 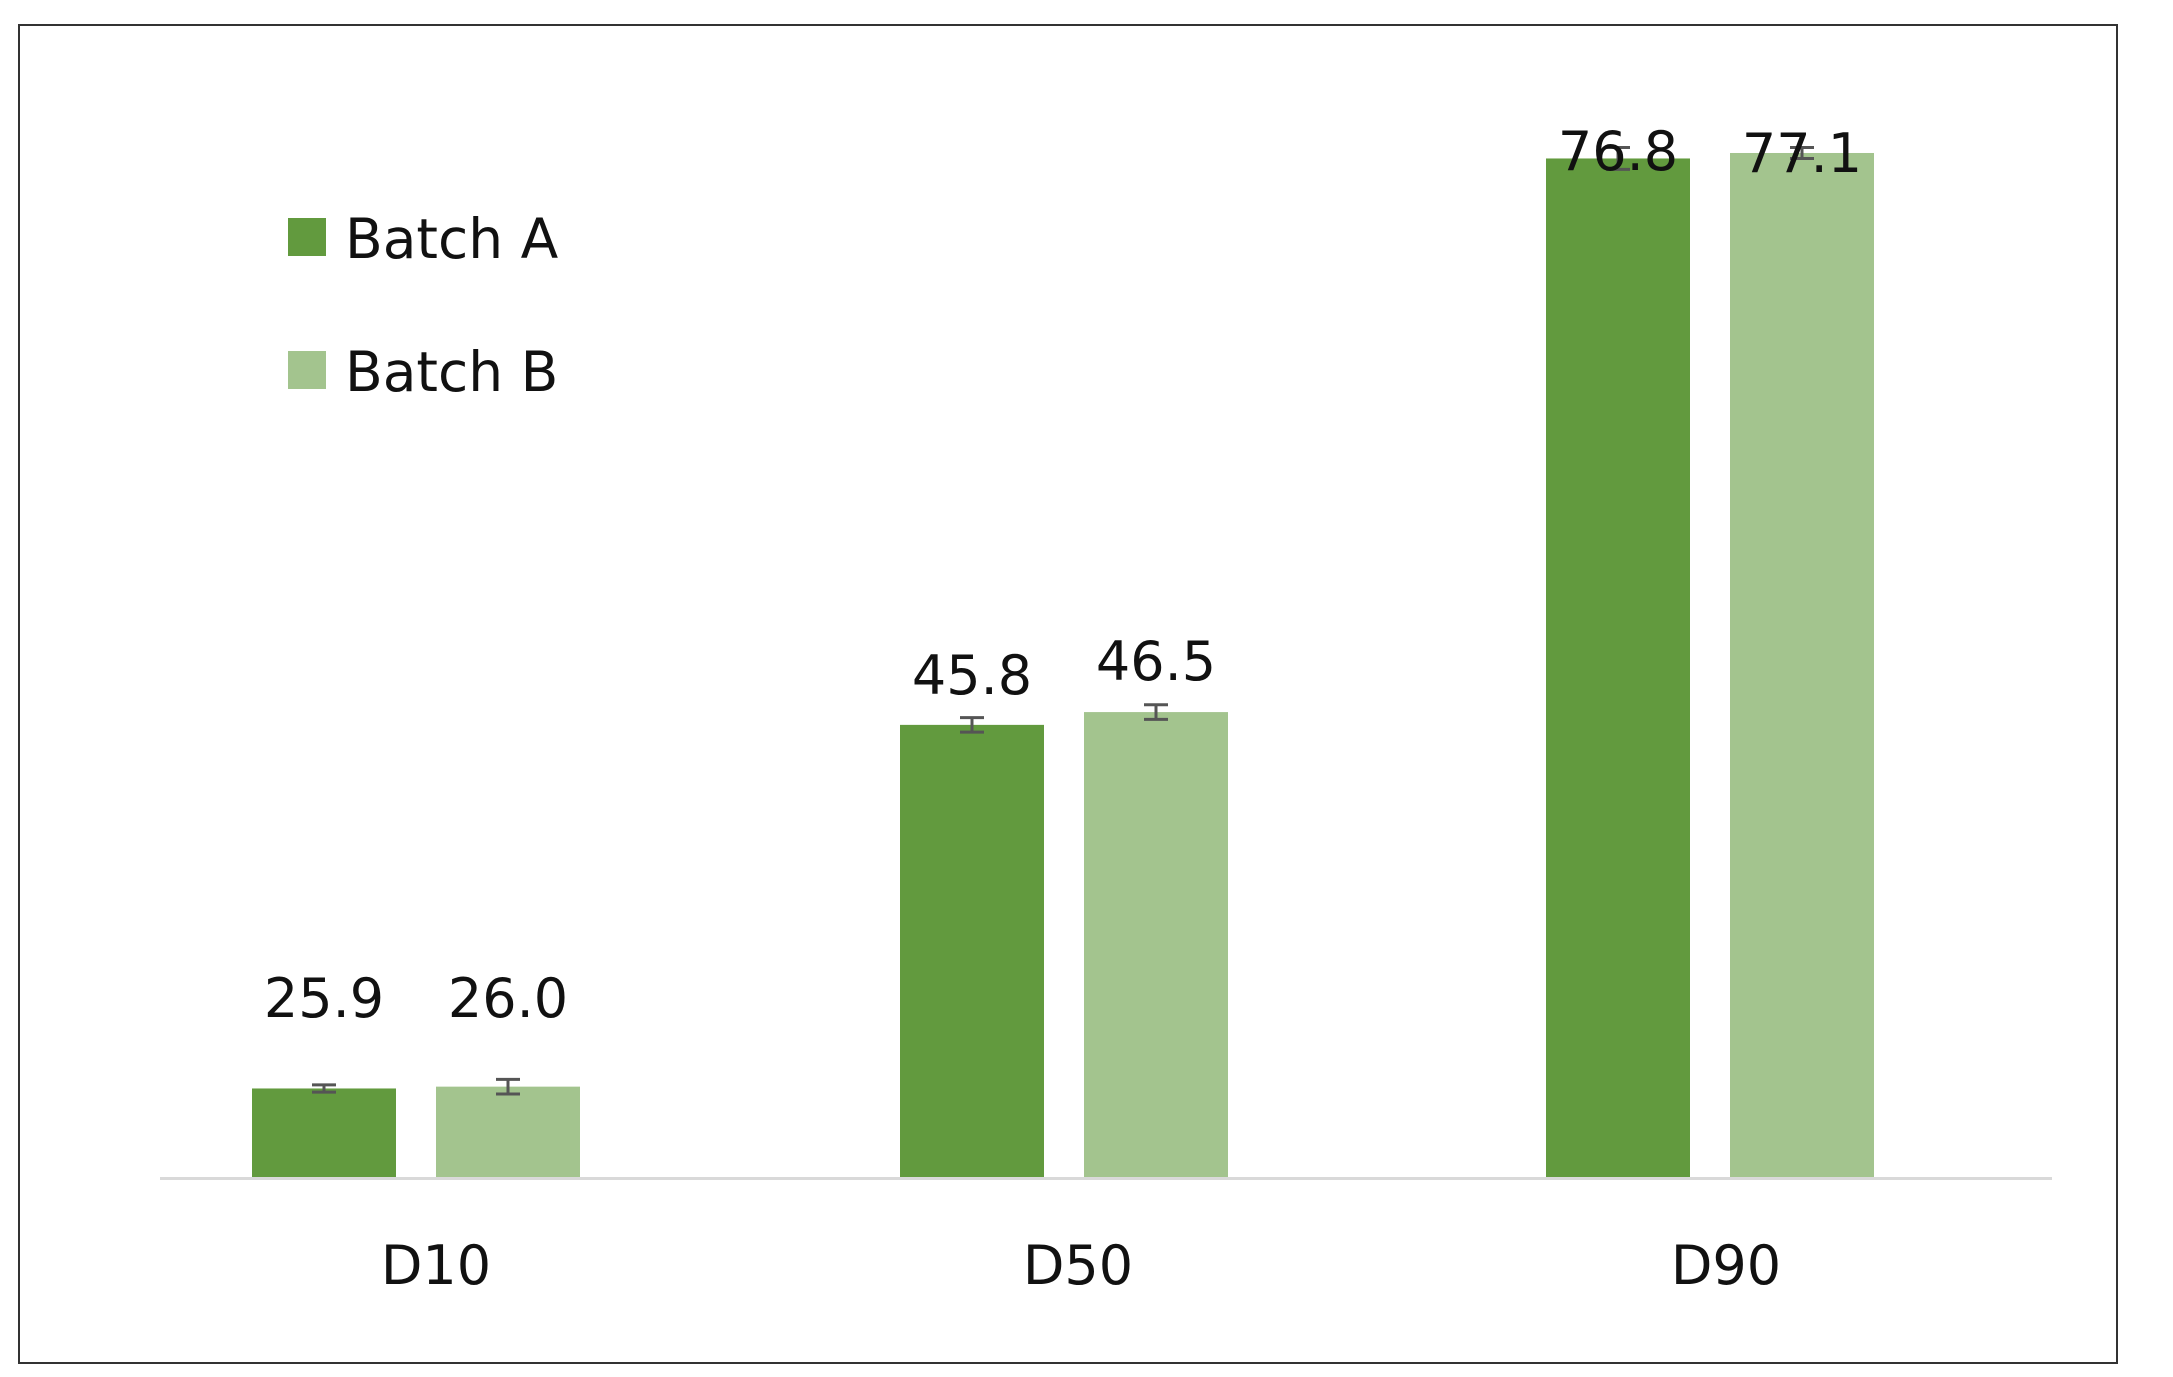 What do you see at coordinates (451, 372) in the screenshot?
I see `legend-label: Batch B` at bounding box center [451, 372].